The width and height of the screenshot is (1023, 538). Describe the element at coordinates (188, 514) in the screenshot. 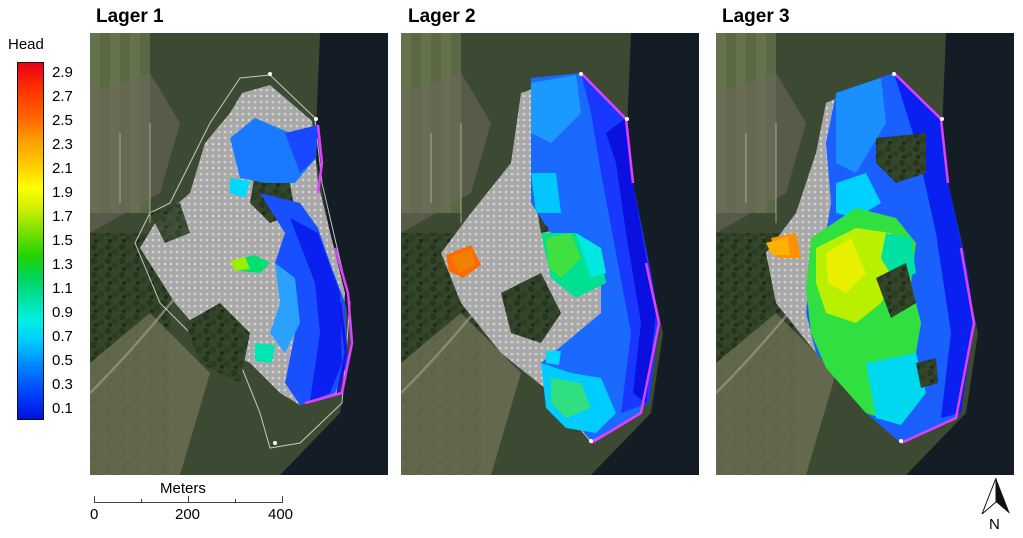

I see `scale-bar-label: 200` at that location.